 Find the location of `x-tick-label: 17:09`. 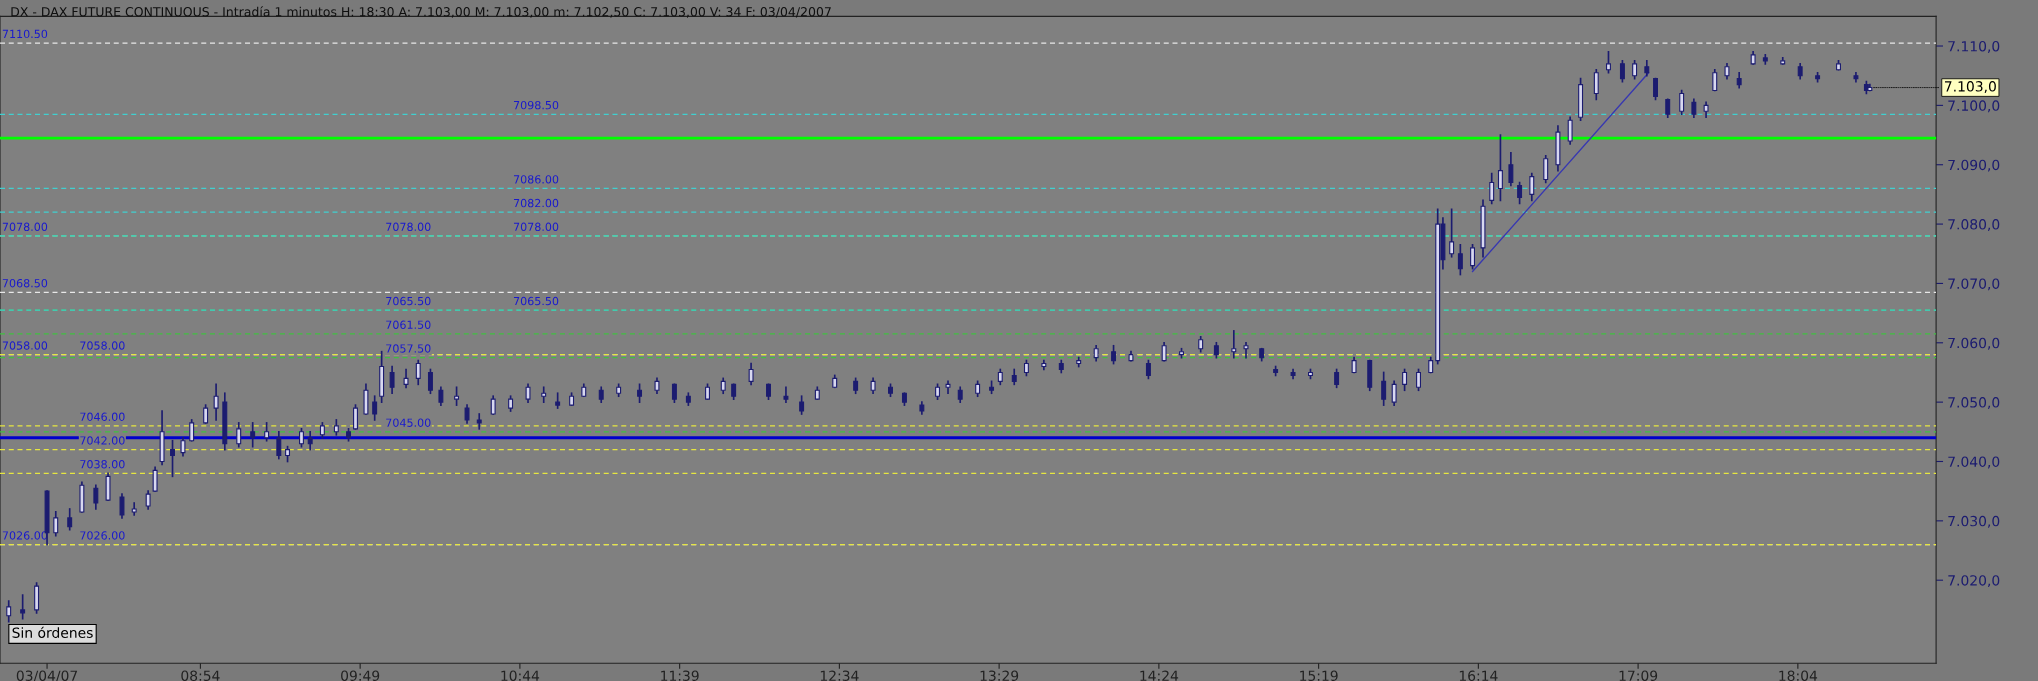

x-tick-label: 17:09 is located at coordinates (1638, 675).